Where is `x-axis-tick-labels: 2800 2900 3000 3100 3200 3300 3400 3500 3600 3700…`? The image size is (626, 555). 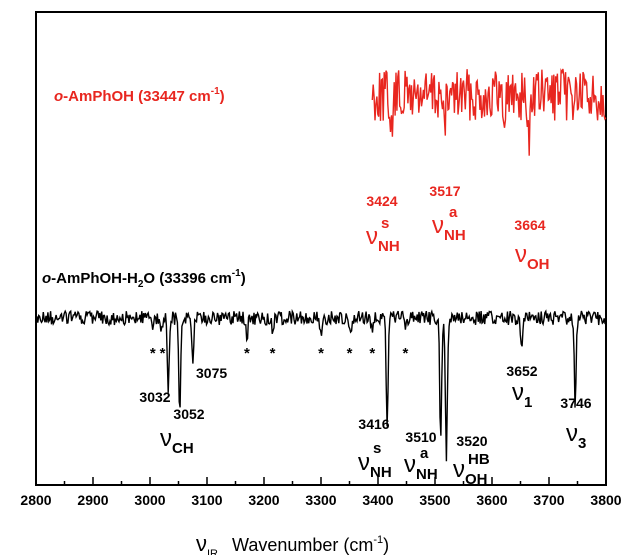 x-axis-tick-labels: 2800 2900 3000 3100 3200 3300 3400 3500 3600 3700… is located at coordinates (320, 500).